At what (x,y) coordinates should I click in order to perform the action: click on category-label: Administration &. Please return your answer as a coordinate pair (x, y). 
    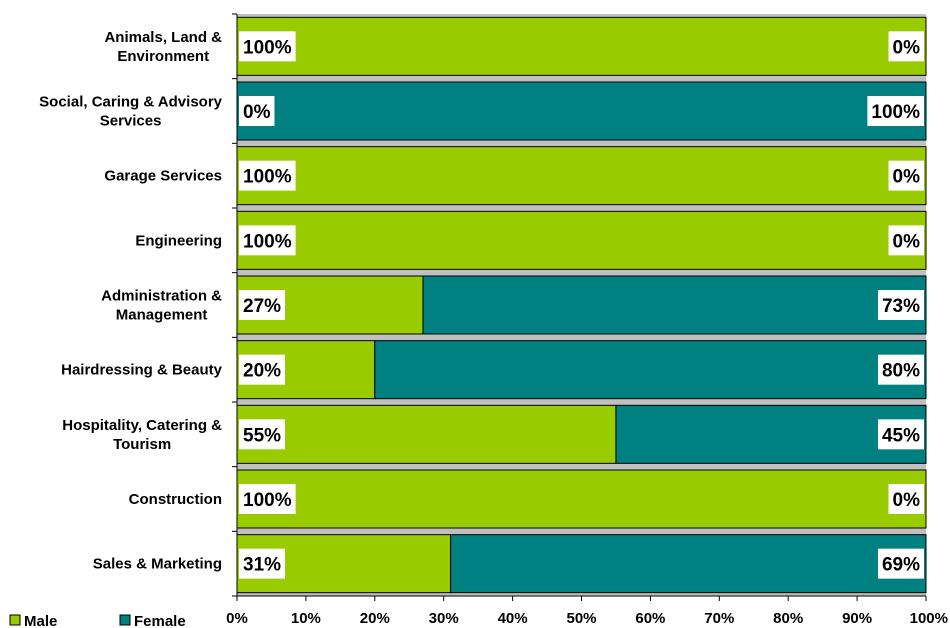
    Looking at the image, I should click on (161, 296).